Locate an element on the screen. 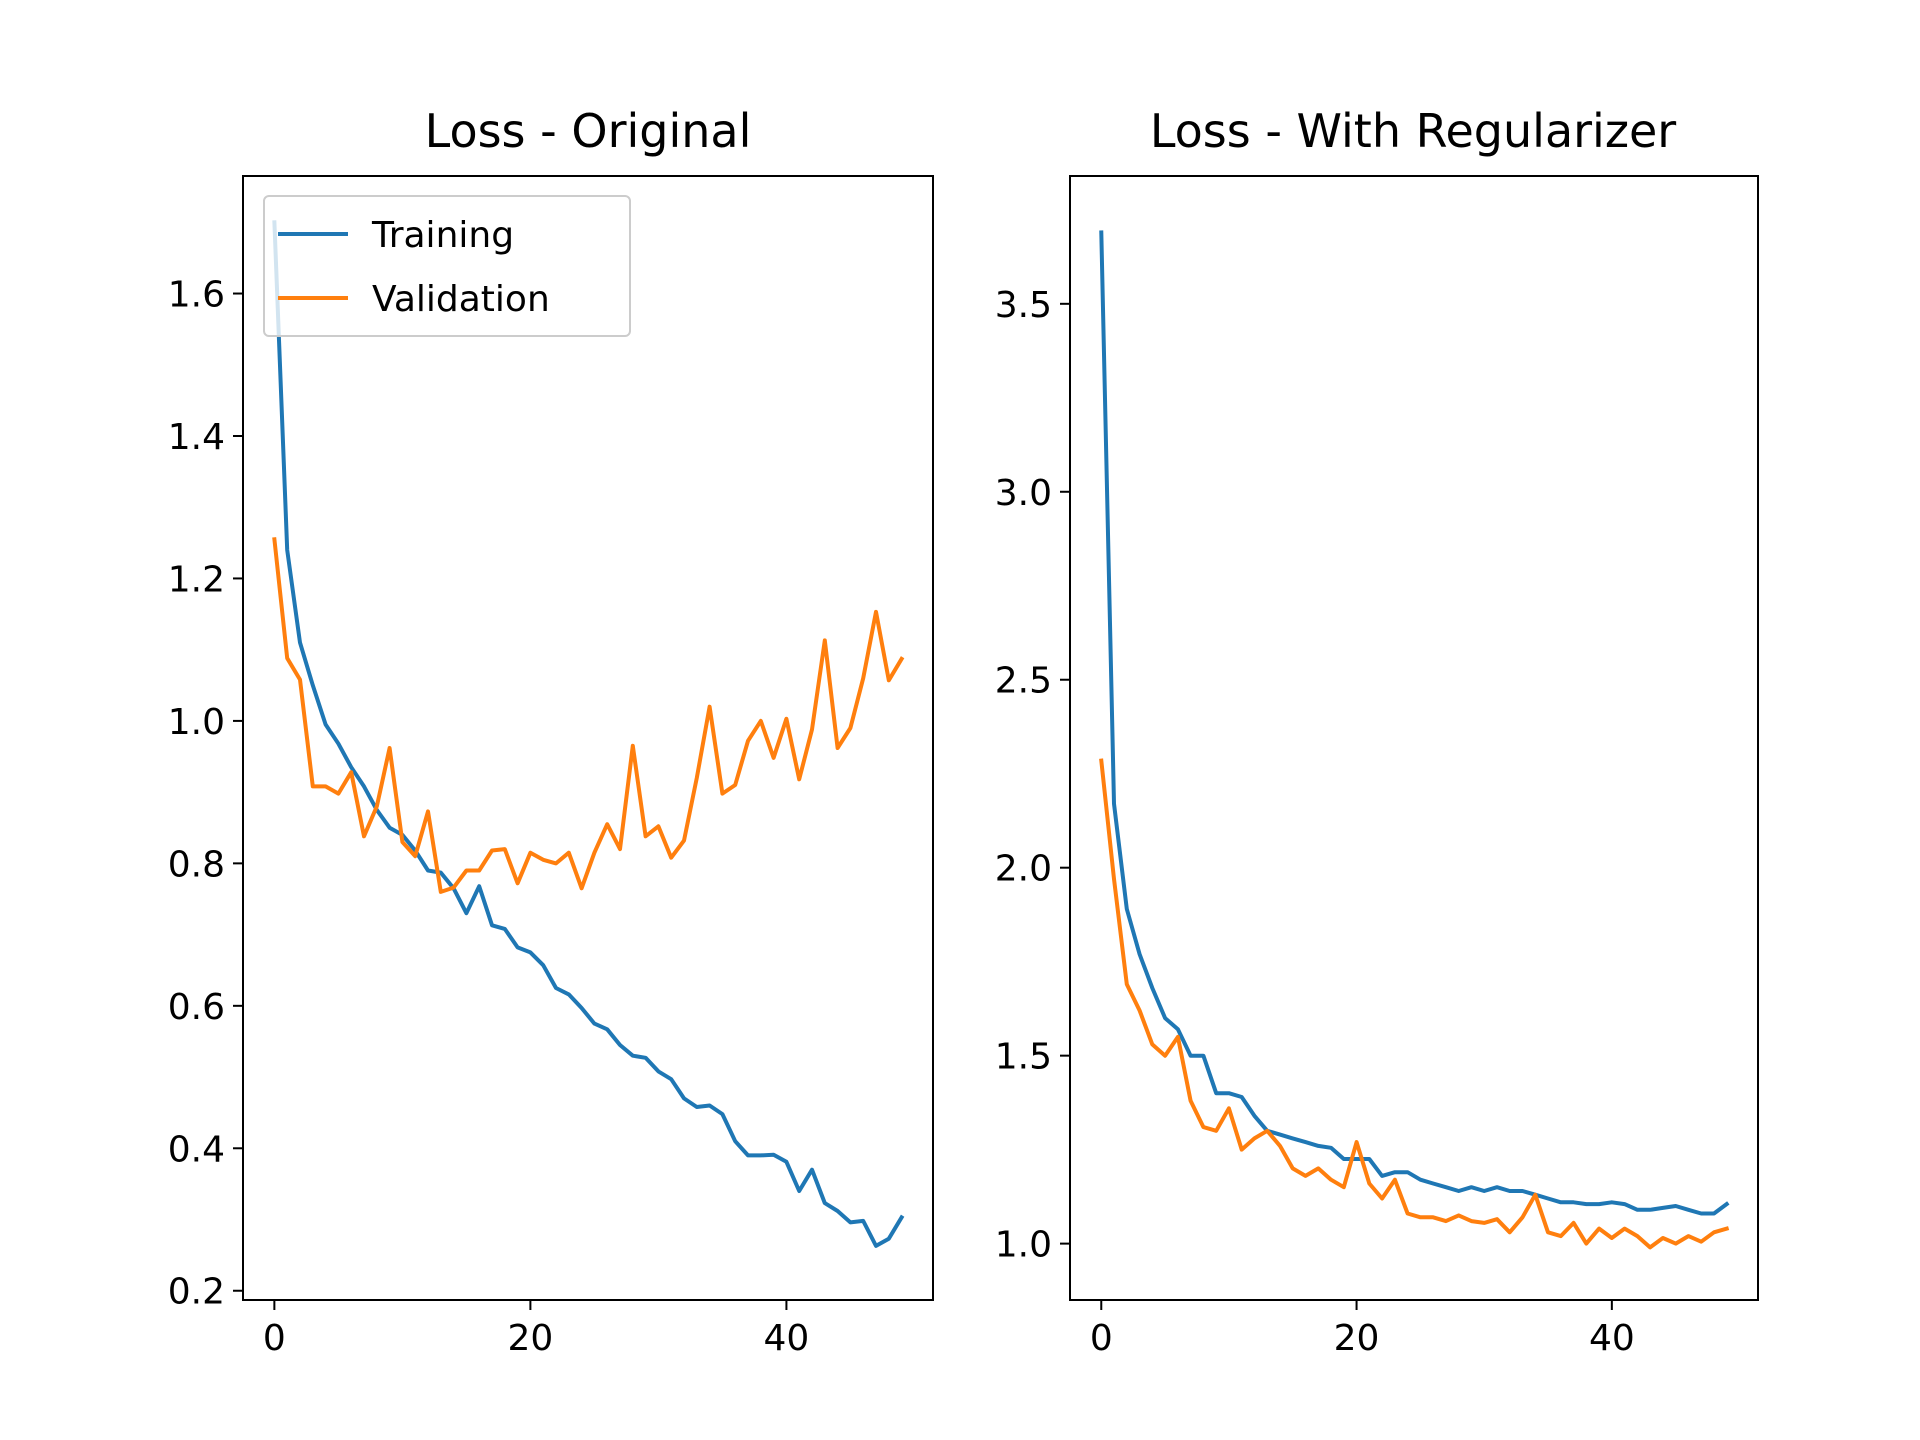 The image size is (1920, 1440). y-tick-label: 2.5 is located at coordinates (1023, 681).